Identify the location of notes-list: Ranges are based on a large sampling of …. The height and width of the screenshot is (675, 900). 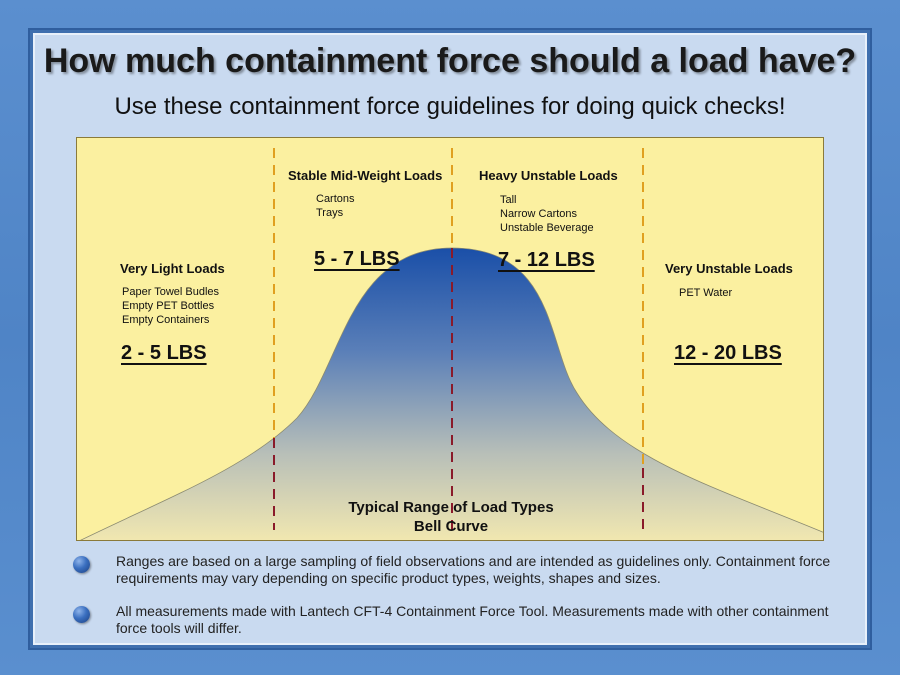
(460, 603).